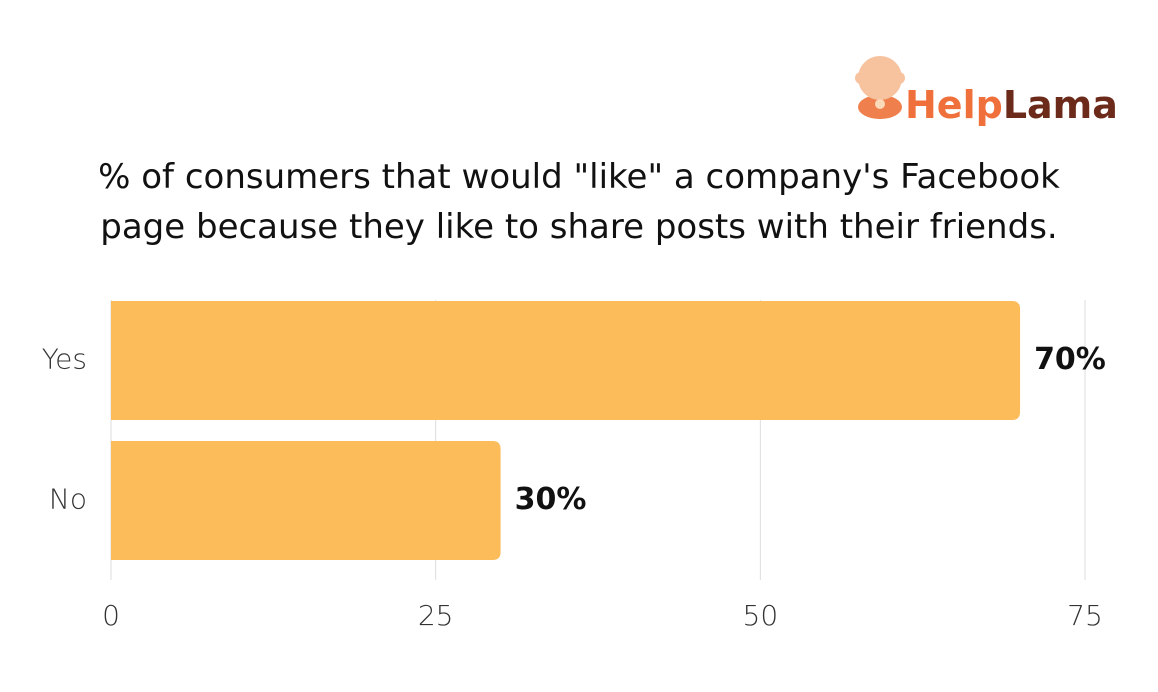 The width and height of the screenshot is (1158, 692). I want to click on x-tick-label: 50, so click(761, 615).